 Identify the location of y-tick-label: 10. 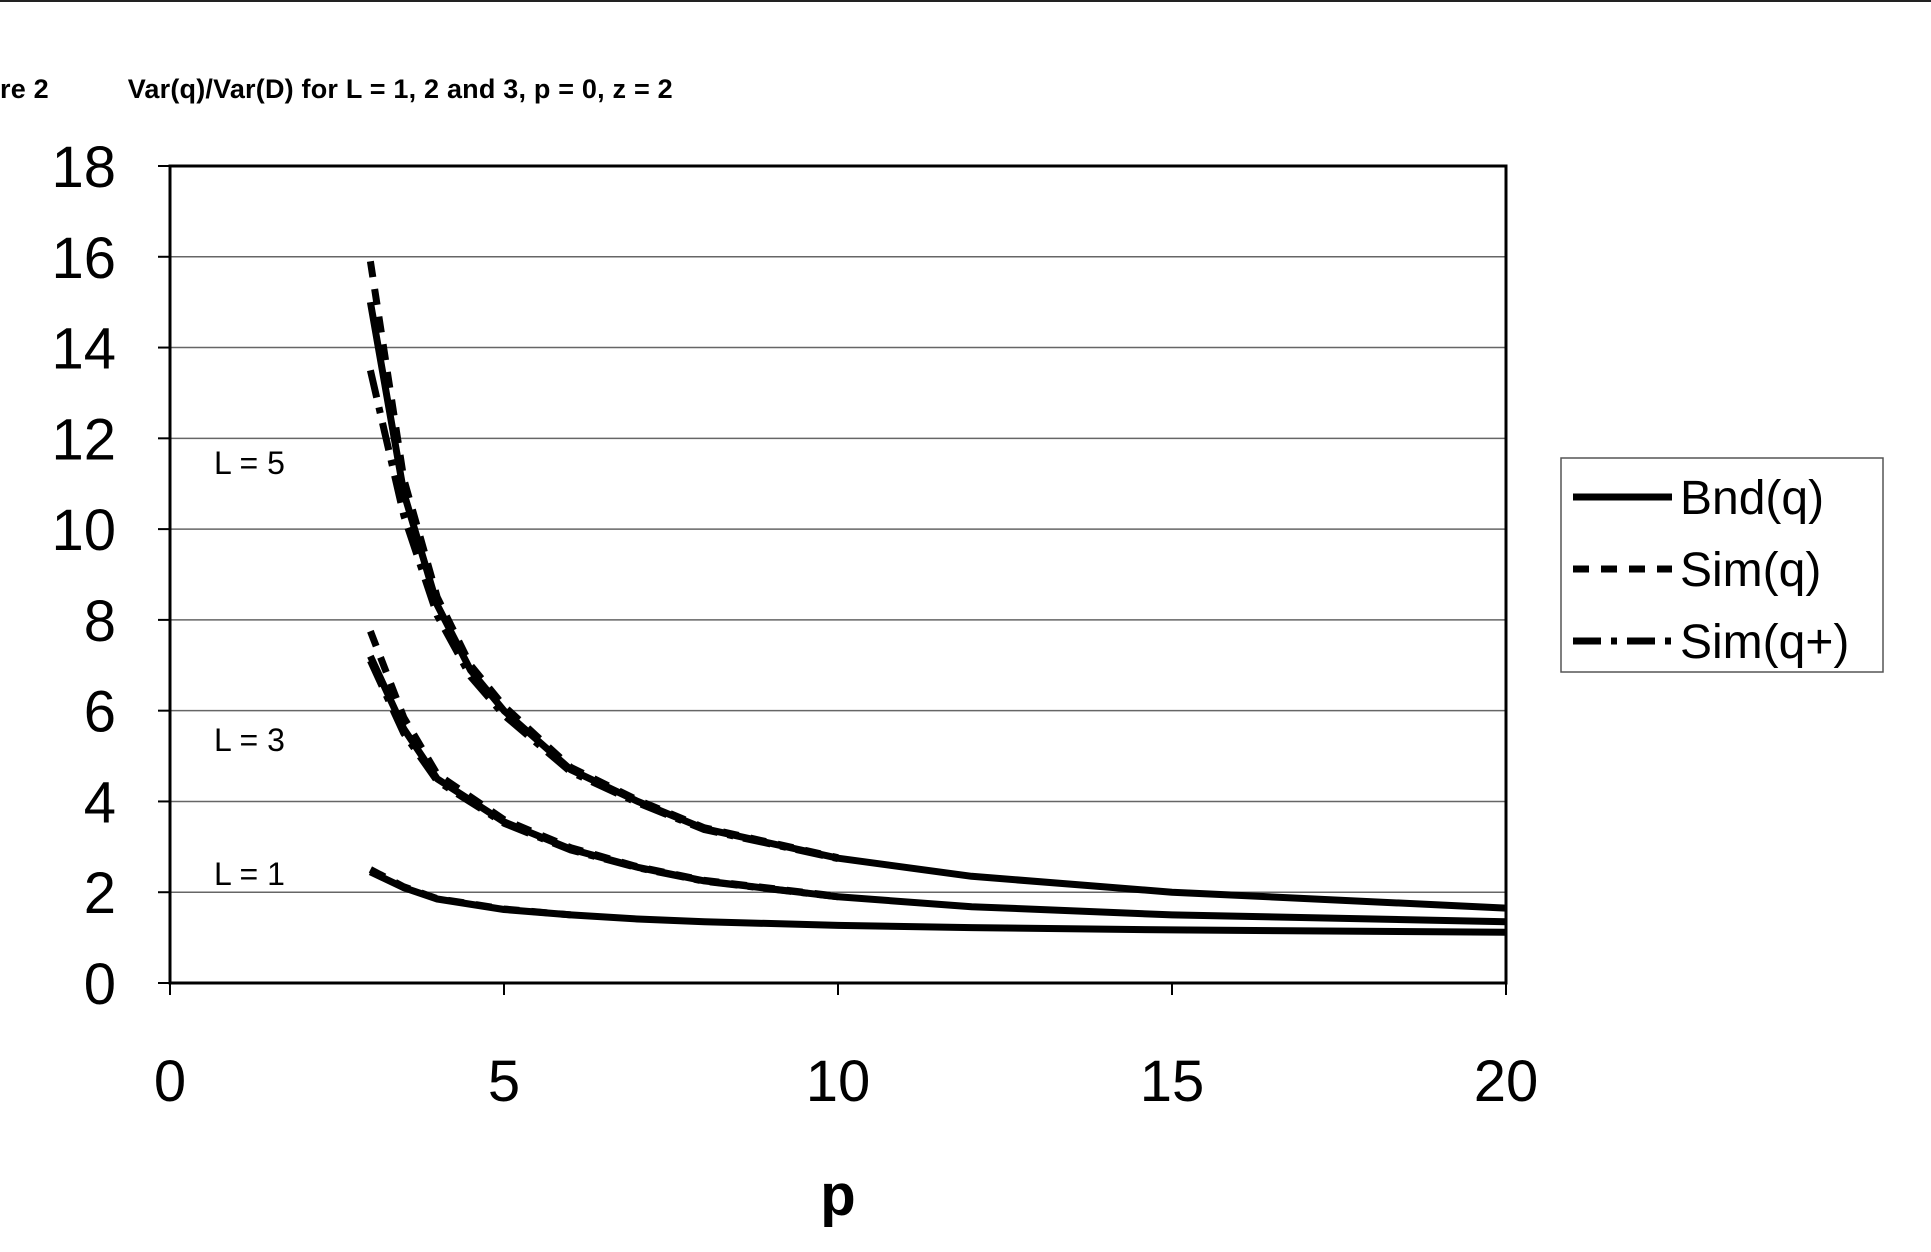
(83, 530).